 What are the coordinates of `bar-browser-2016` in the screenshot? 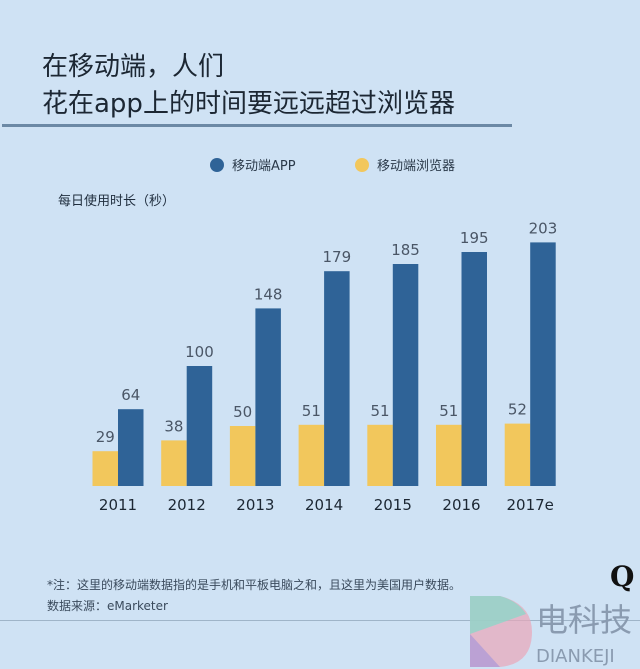 It's located at (449, 455).